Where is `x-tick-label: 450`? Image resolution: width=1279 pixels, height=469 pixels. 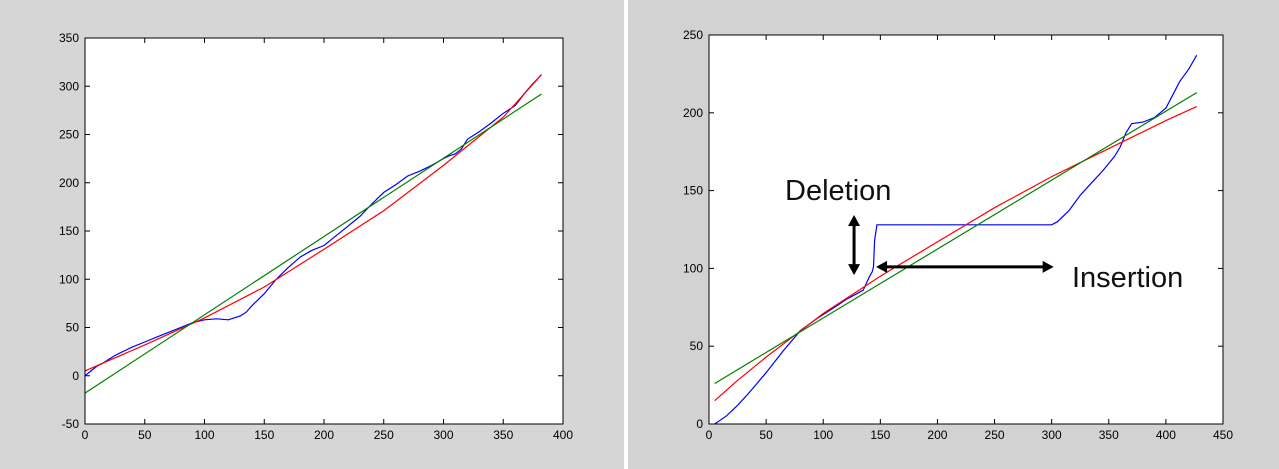
x-tick-label: 450 is located at coordinates (1223, 435).